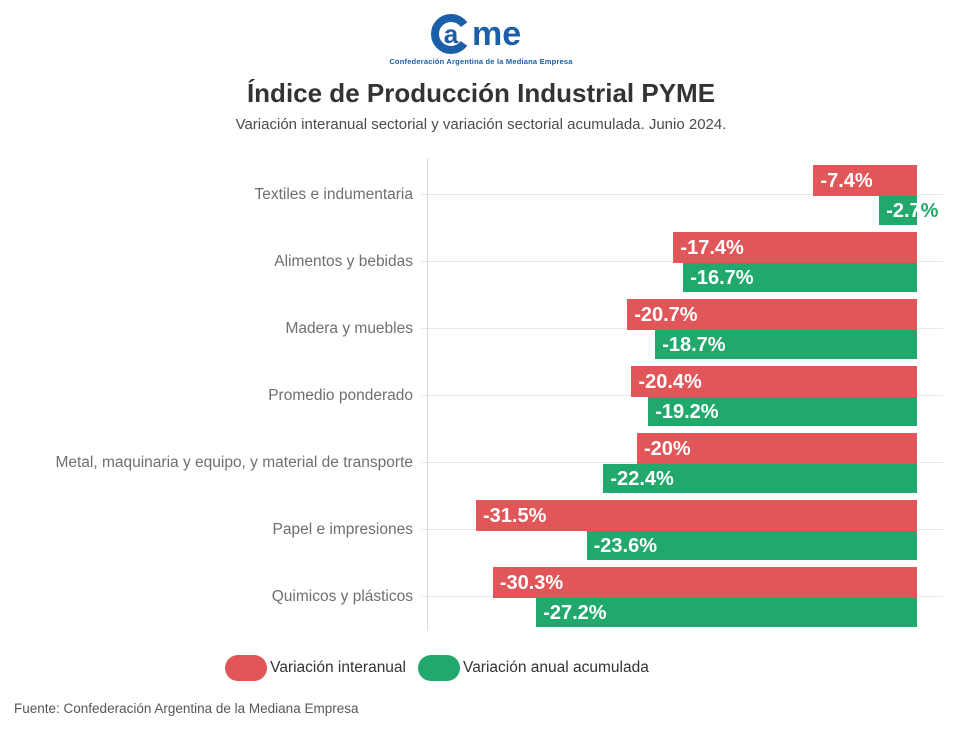  What do you see at coordinates (800, 277) in the screenshot?
I see `bar-acumulada: -16.7%` at bounding box center [800, 277].